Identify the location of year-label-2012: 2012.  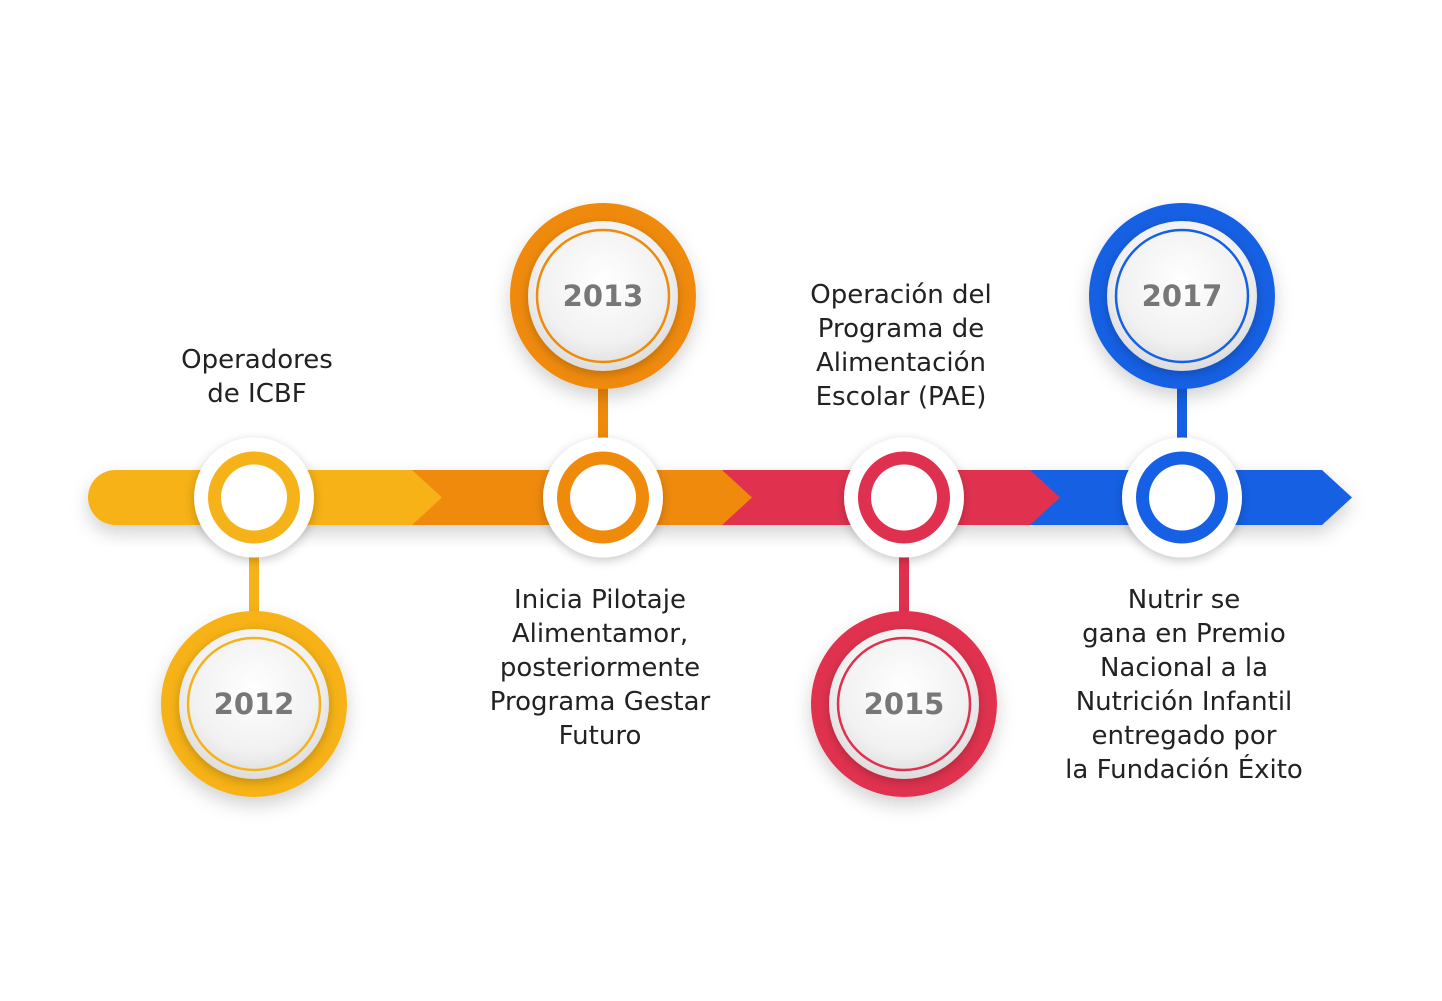
(254, 704).